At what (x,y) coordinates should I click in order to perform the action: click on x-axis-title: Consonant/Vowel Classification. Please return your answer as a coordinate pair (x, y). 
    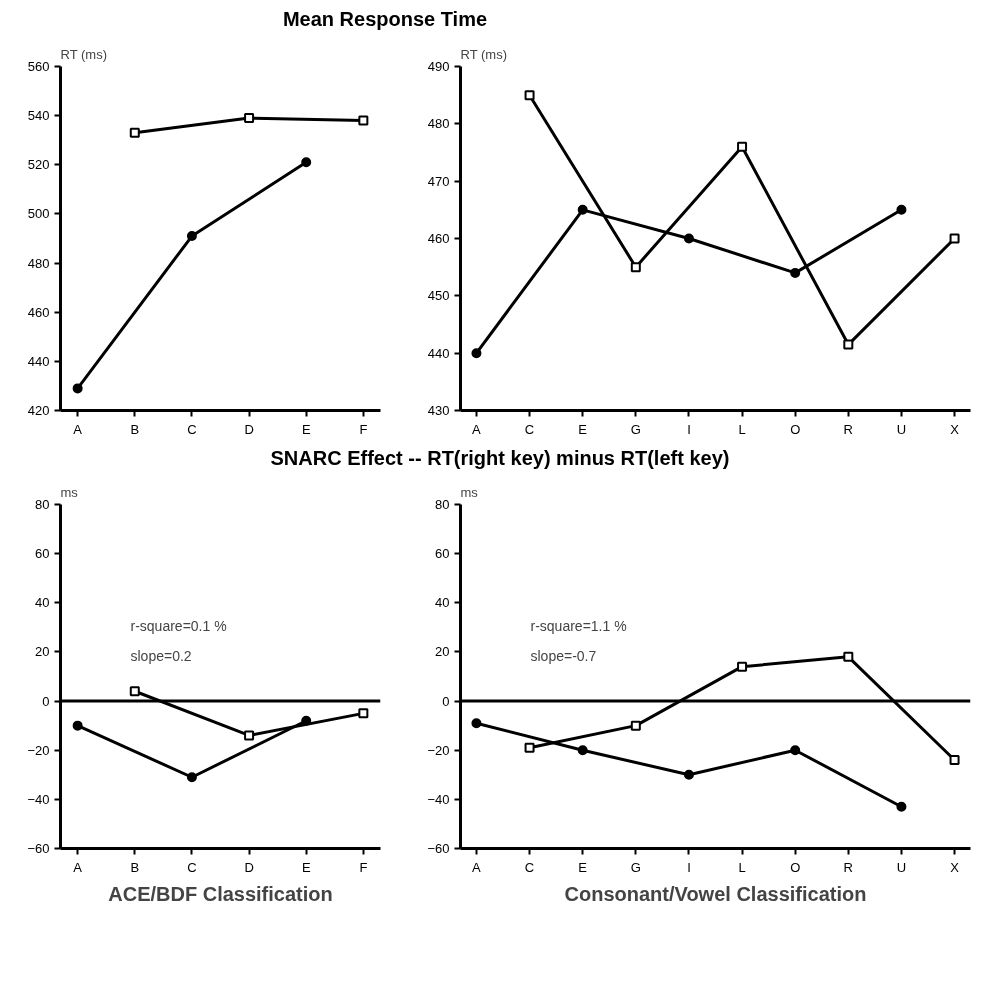
    Looking at the image, I should click on (715, 893).